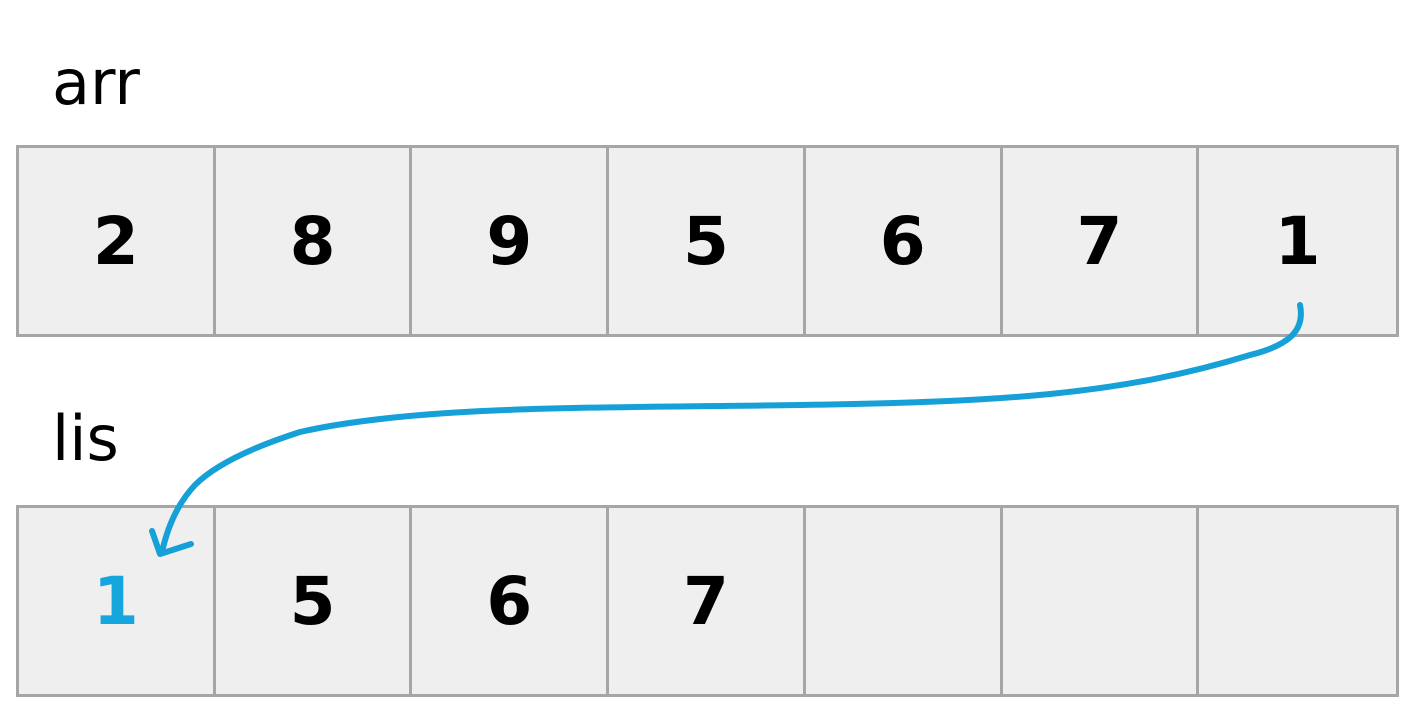  Describe the element at coordinates (96, 82) in the screenshot. I see `arr-label: arr` at that location.